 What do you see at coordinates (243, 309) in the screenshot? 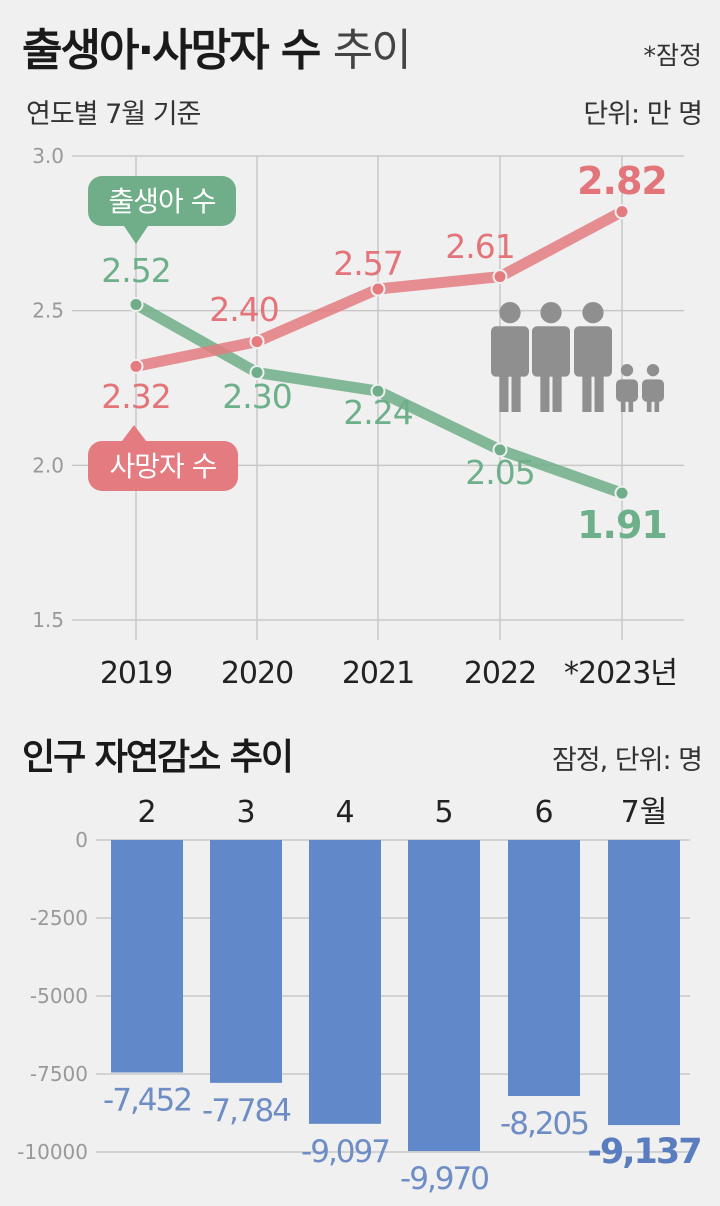
I see `data-label: 2.40` at bounding box center [243, 309].